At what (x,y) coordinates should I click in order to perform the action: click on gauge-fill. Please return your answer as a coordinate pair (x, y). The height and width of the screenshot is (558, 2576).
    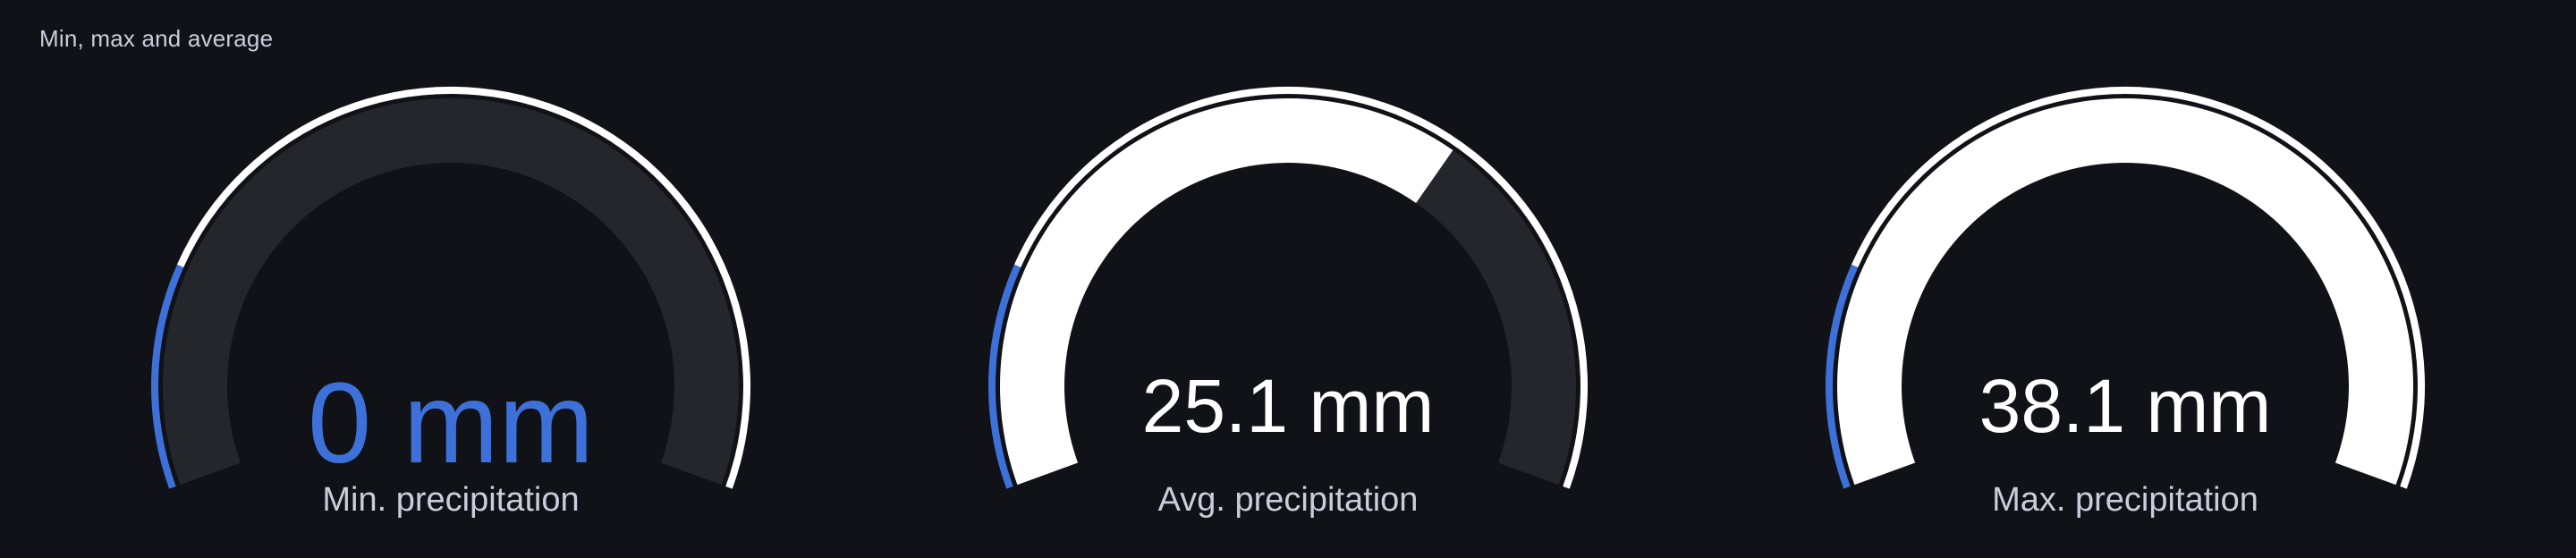
    Looking at the image, I should click on (1226, 291).